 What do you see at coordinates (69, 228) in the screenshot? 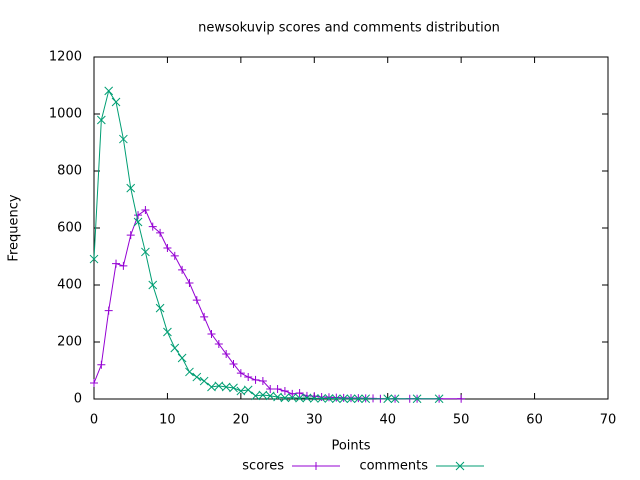
I see `y-tick-label: 600` at bounding box center [69, 228].